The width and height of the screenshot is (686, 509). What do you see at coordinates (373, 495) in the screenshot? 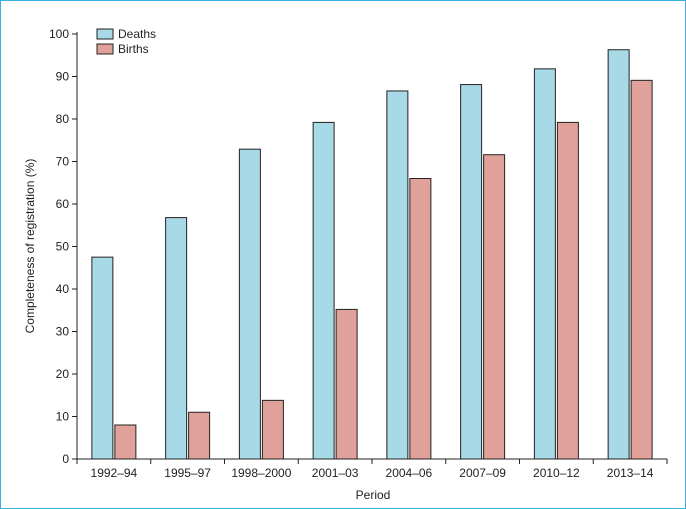
I see `x-axis-title: Period` at bounding box center [373, 495].